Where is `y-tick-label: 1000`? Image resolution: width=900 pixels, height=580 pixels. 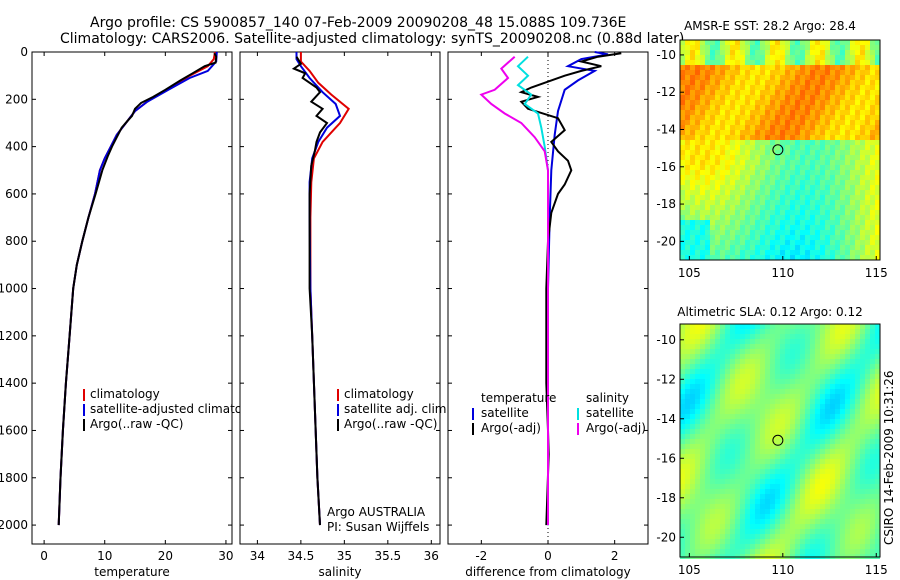 y-tick-label: 1000 is located at coordinates (14, 289).